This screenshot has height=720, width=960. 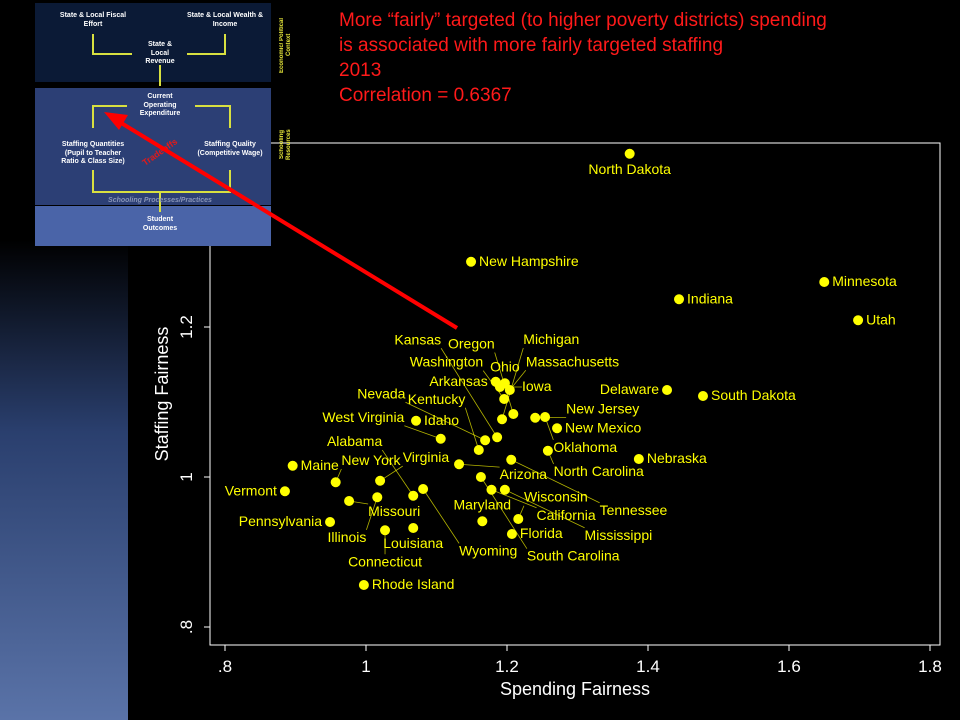 What do you see at coordinates (441, 420) in the screenshot?
I see `point-label: Idaho` at bounding box center [441, 420].